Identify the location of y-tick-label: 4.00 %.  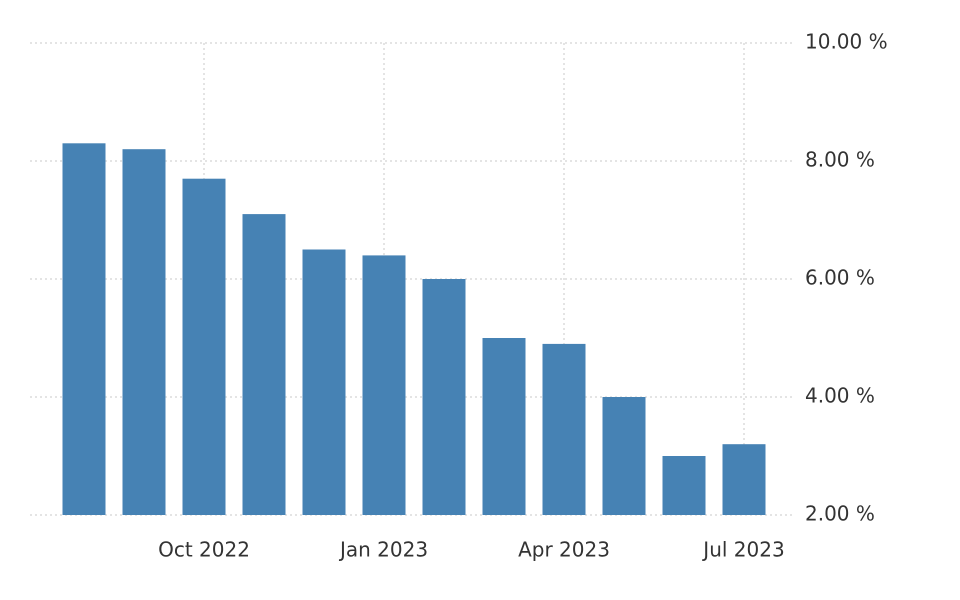
(840, 396).